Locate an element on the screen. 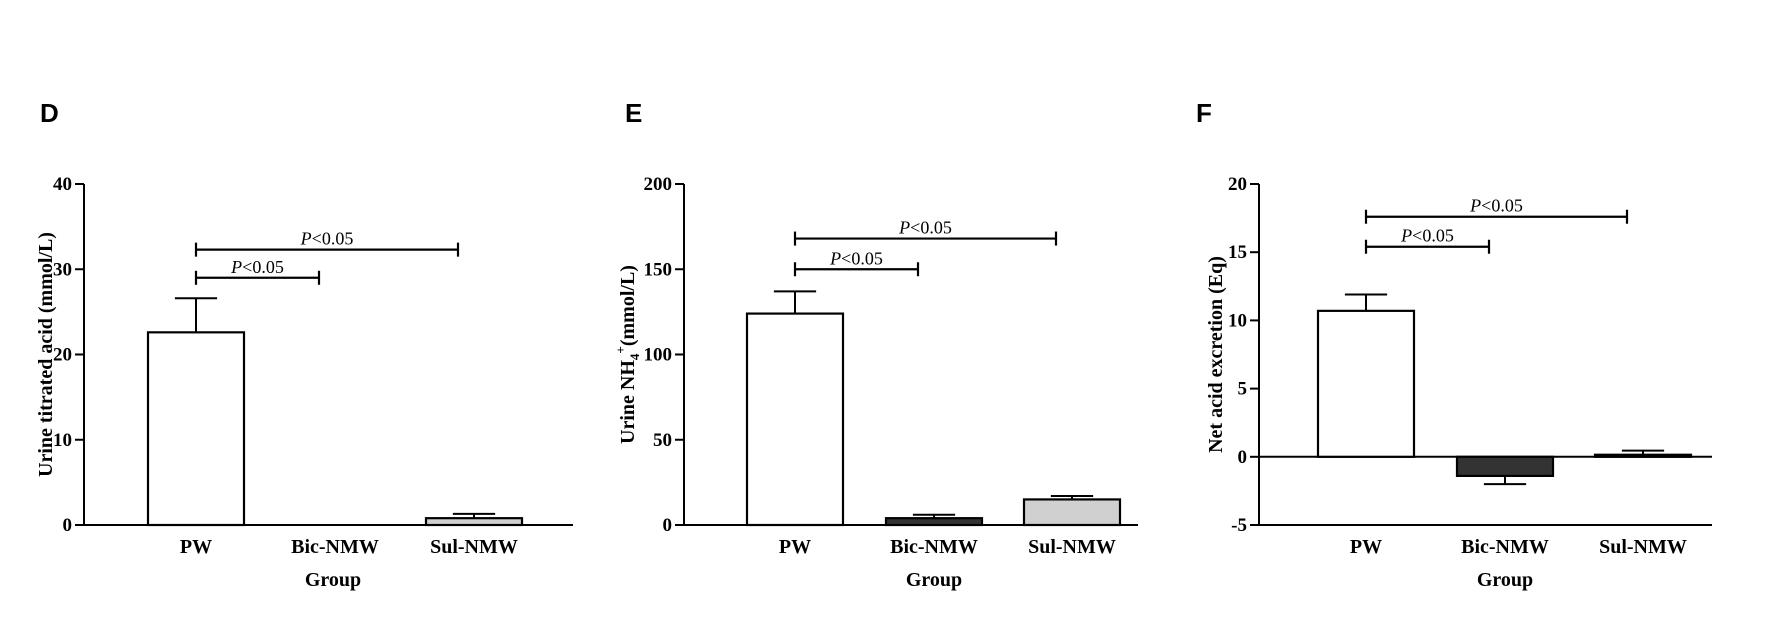 The width and height of the screenshot is (1770, 624). y-tick-label: 5 is located at coordinates (1243, 389).